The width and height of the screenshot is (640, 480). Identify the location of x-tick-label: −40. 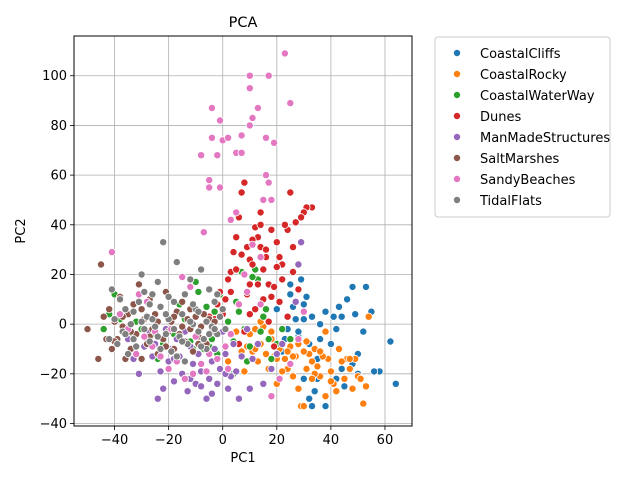
(114, 440).